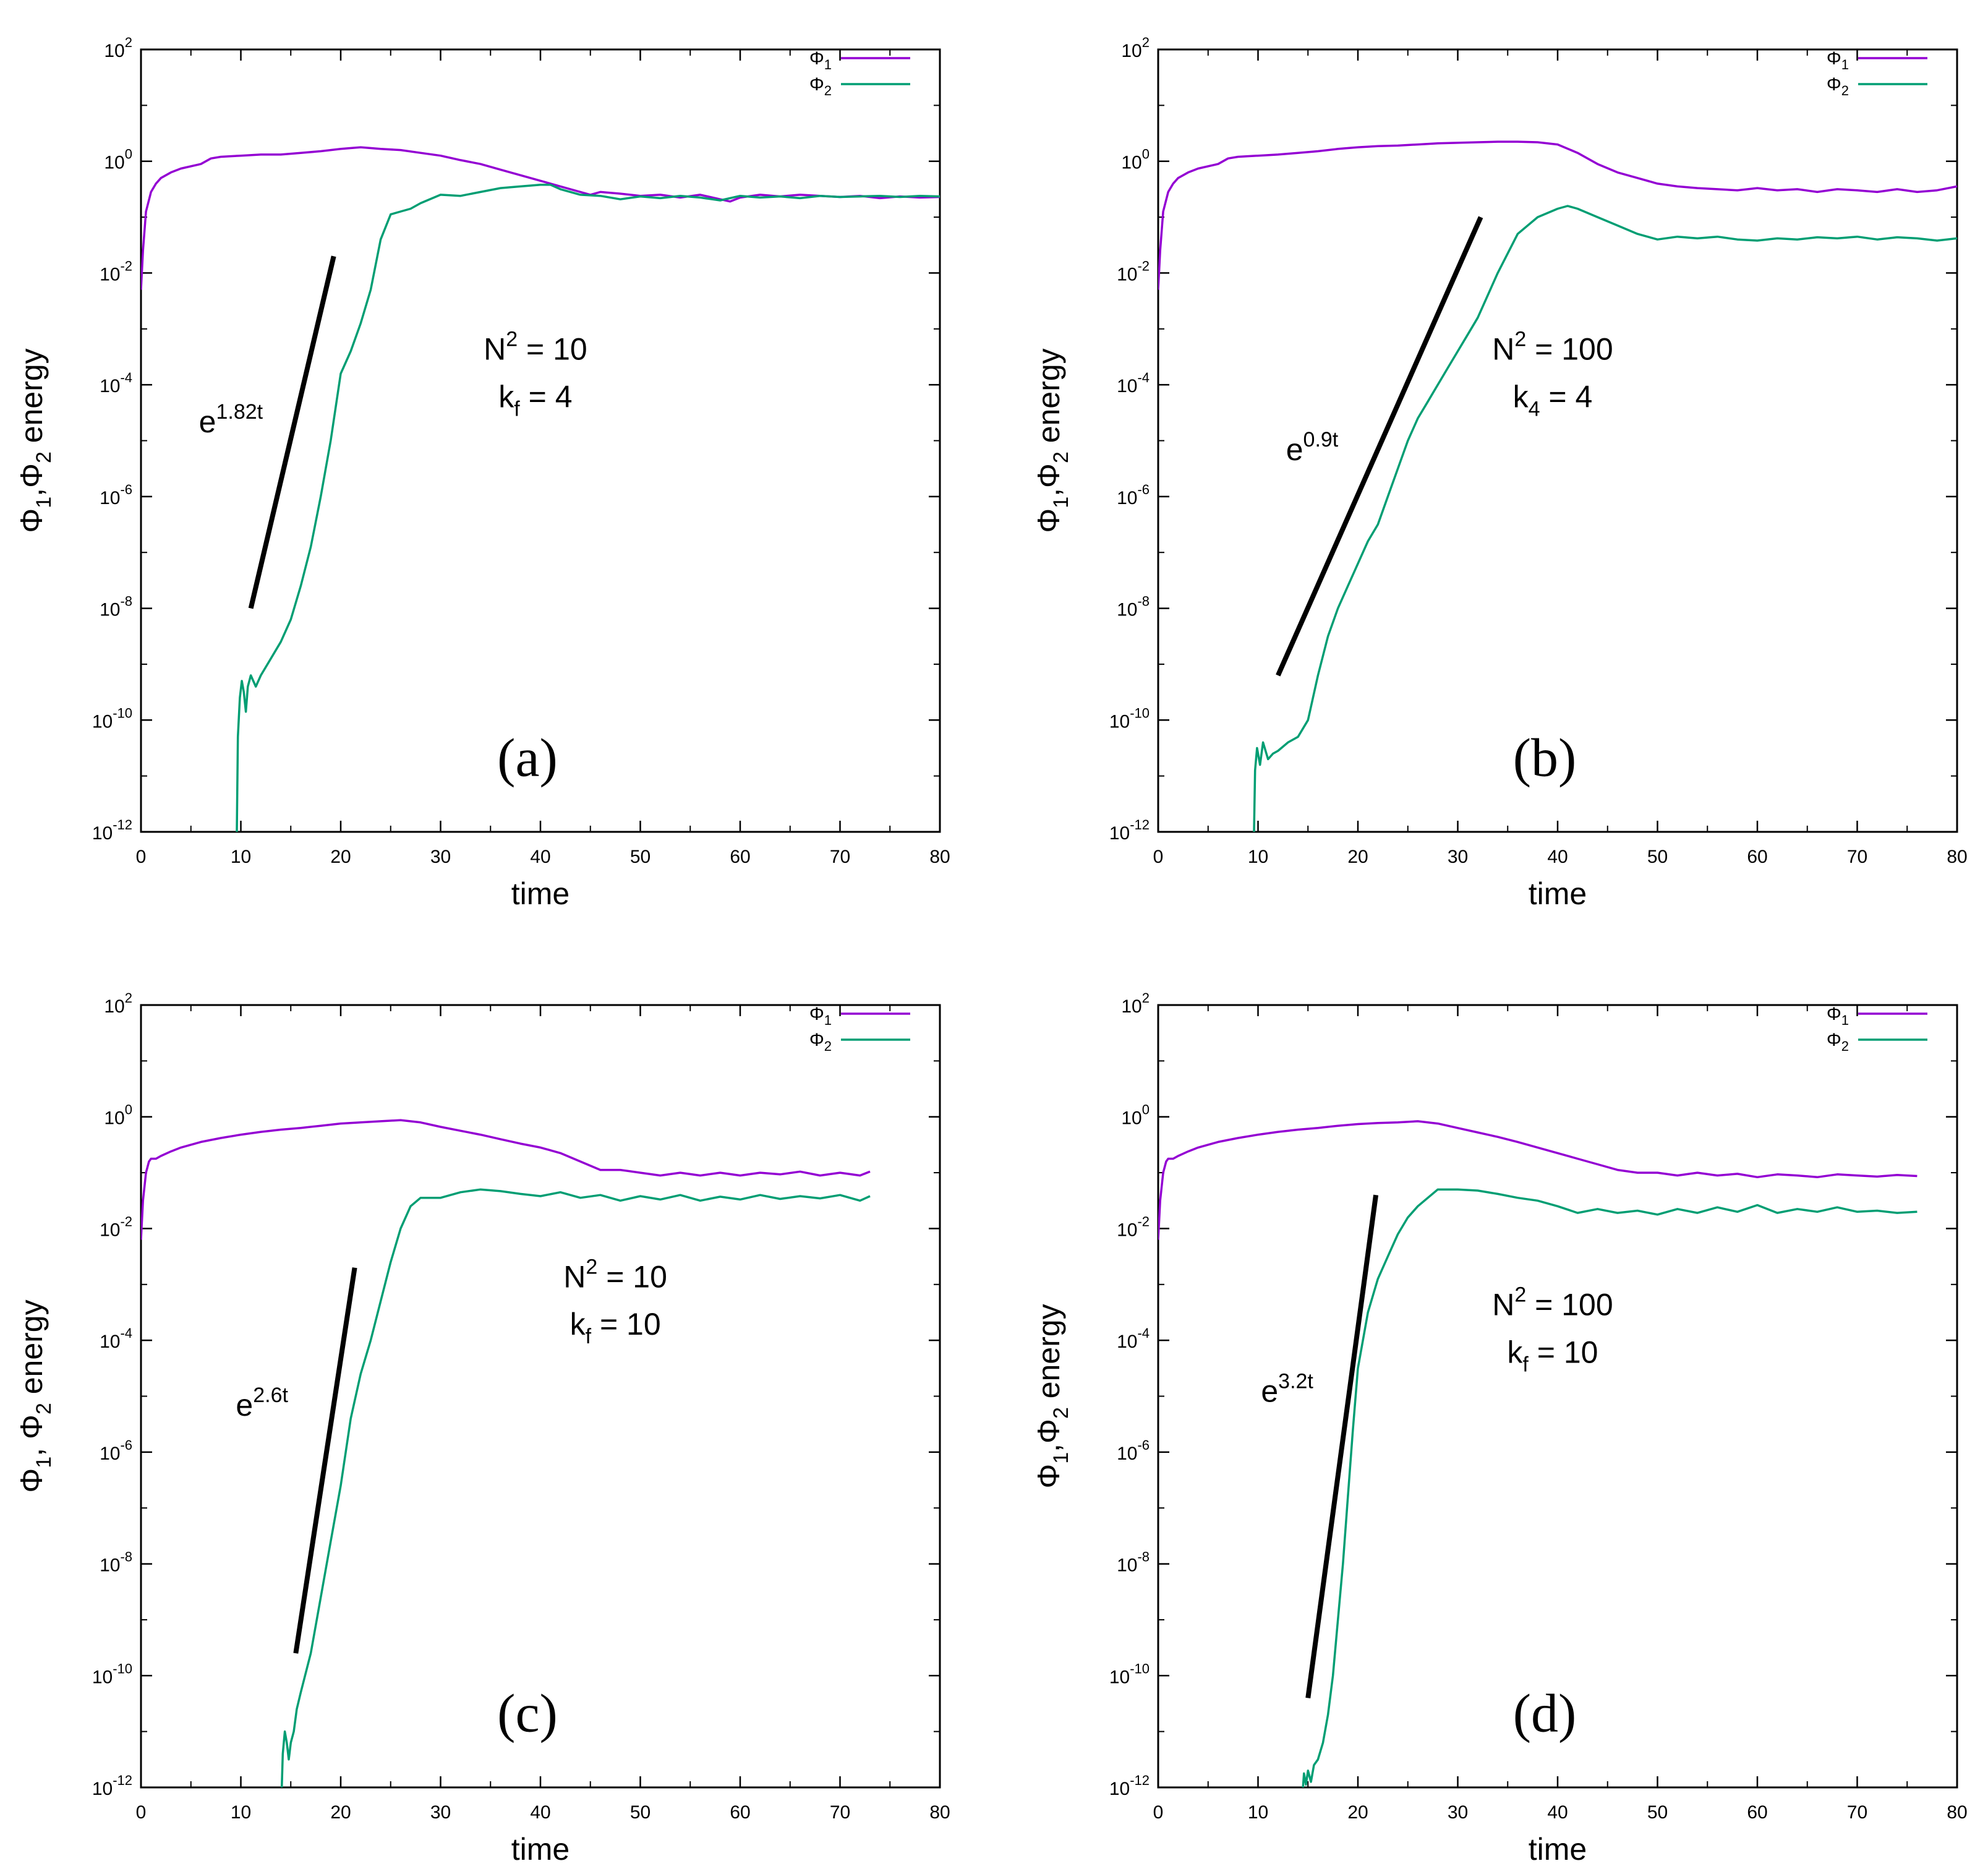 This screenshot has width=1988, height=1874. Describe the element at coordinates (1545, 759) in the screenshot. I see `panel-label: (b)` at that location.